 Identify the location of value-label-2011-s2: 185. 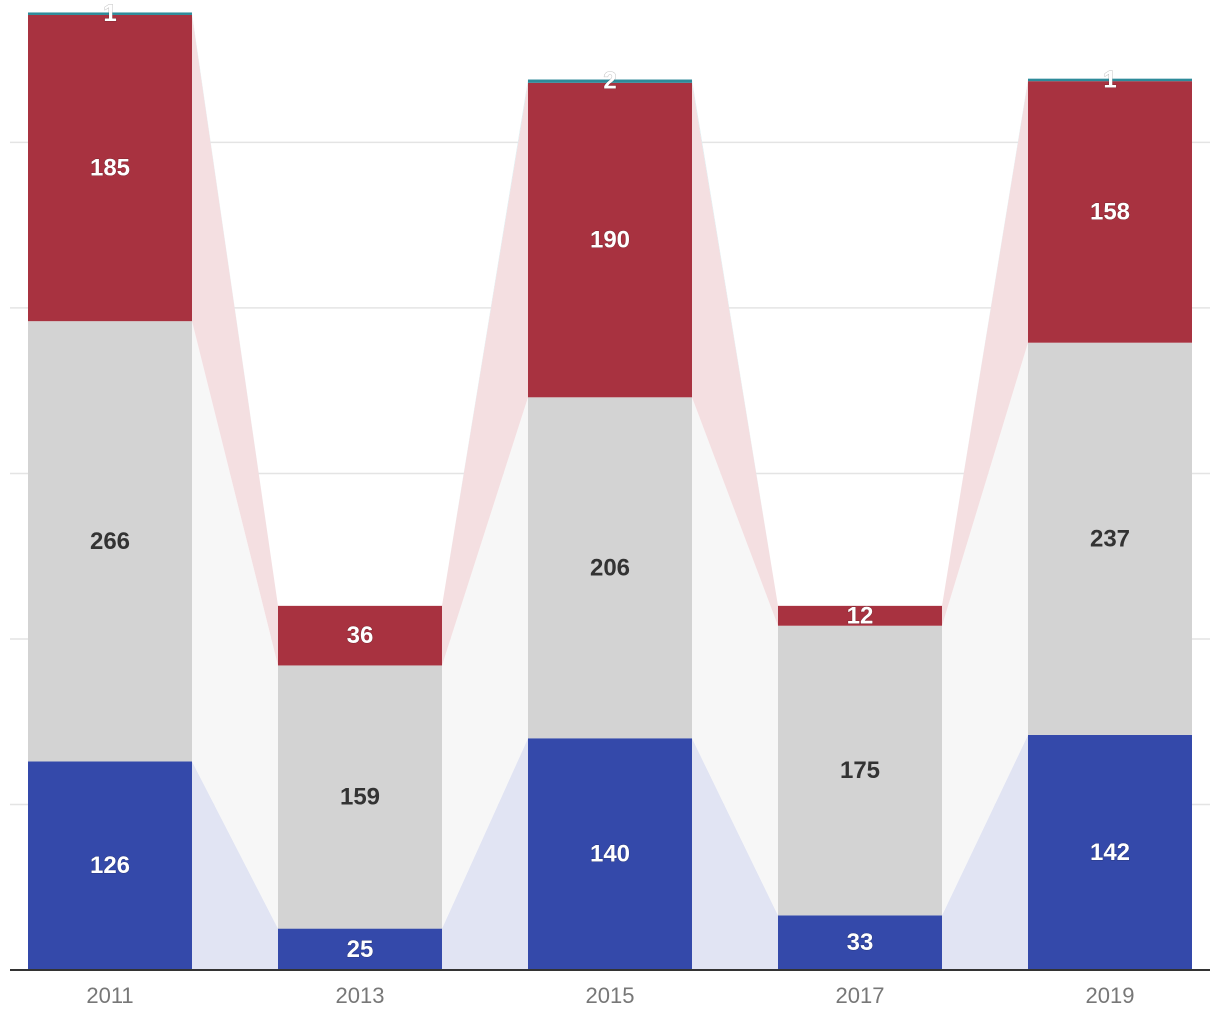
(110, 168).